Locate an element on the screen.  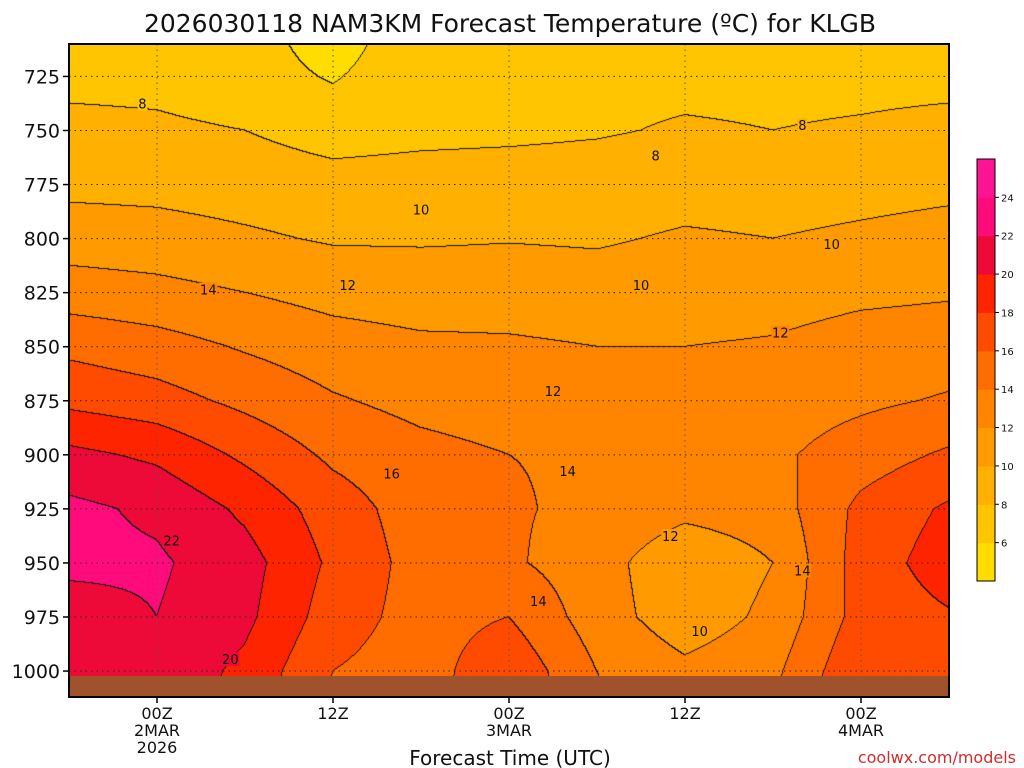
credit-text: coolwx.com/models is located at coordinates (937, 757).